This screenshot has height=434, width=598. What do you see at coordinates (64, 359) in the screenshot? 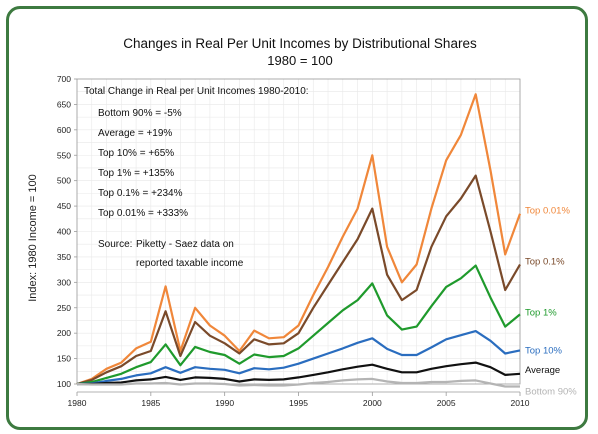
I see `y-tick-label: 150` at bounding box center [64, 359].